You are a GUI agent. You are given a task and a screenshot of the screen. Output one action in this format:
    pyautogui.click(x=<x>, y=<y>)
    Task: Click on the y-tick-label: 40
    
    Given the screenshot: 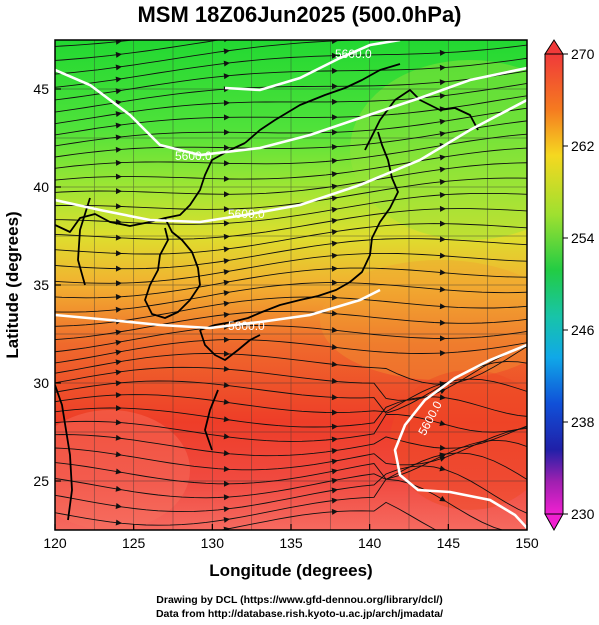 What is the action you would take?
    pyautogui.click(x=41, y=187)
    